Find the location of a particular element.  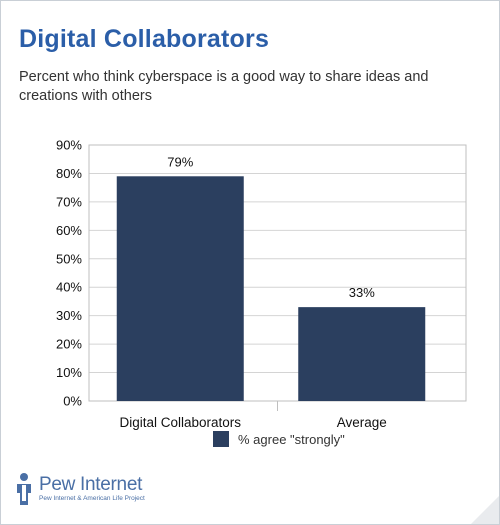

data-label: 79% is located at coordinates (180, 161).